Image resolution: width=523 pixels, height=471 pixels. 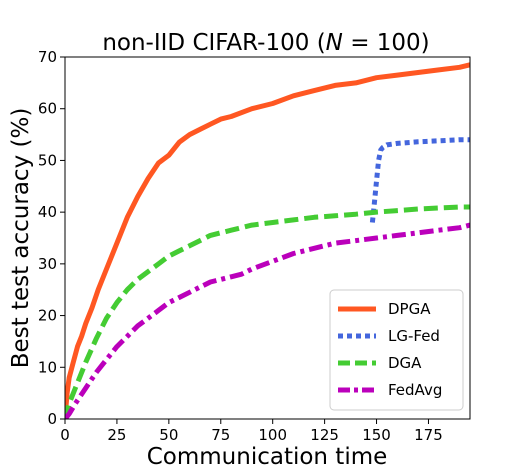 I want to click on legend: DPGA LG-Fed DGA FedAvg, so click(x=396, y=350).